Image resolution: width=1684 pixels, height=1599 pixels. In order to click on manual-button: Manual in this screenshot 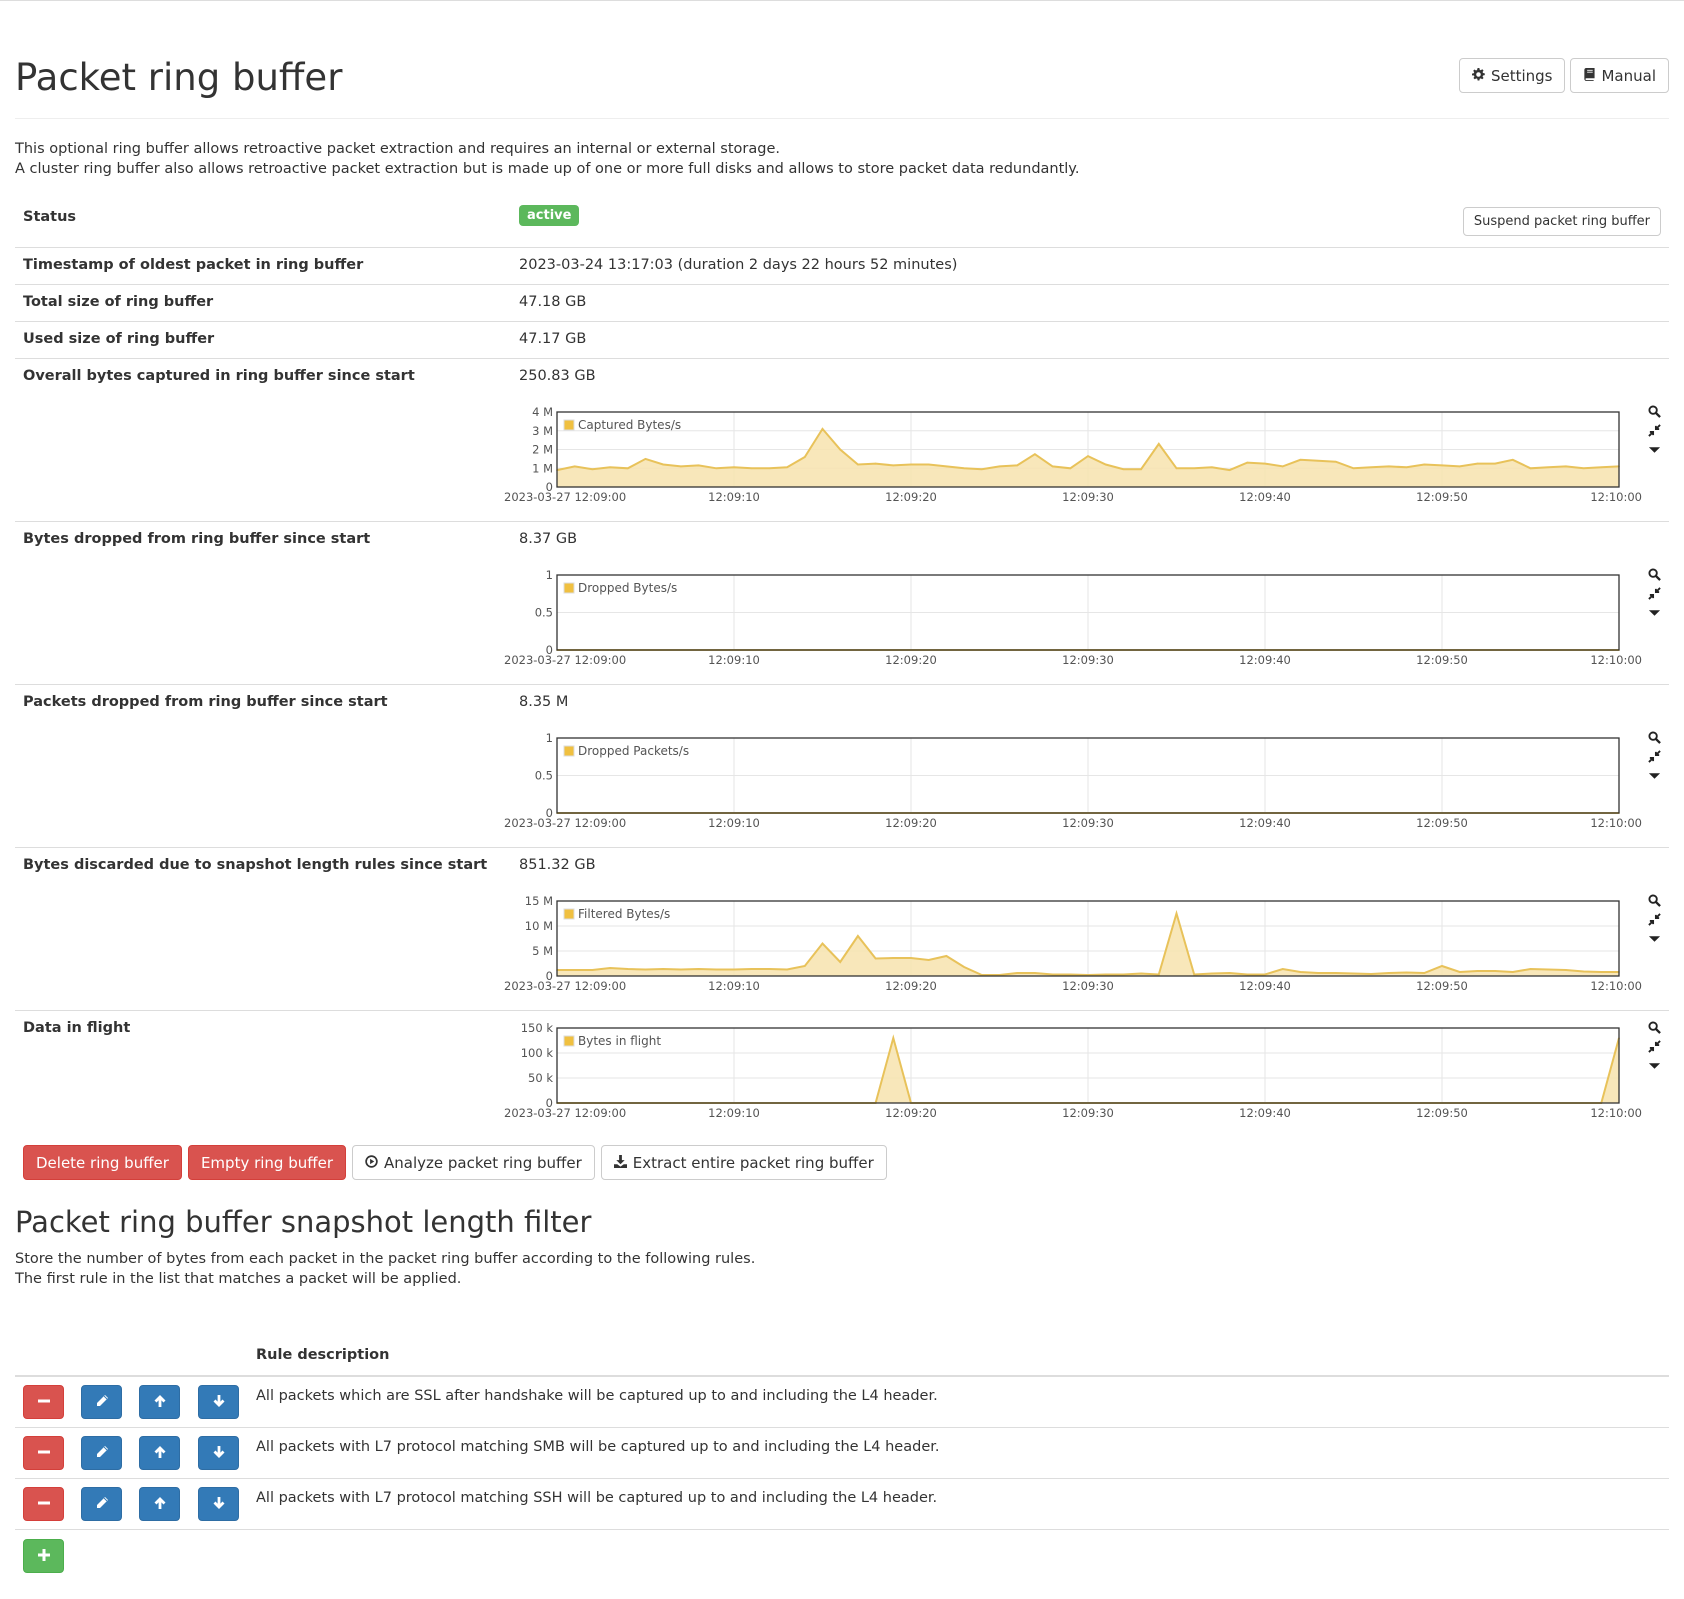, I will do `click(1619, 75)`.